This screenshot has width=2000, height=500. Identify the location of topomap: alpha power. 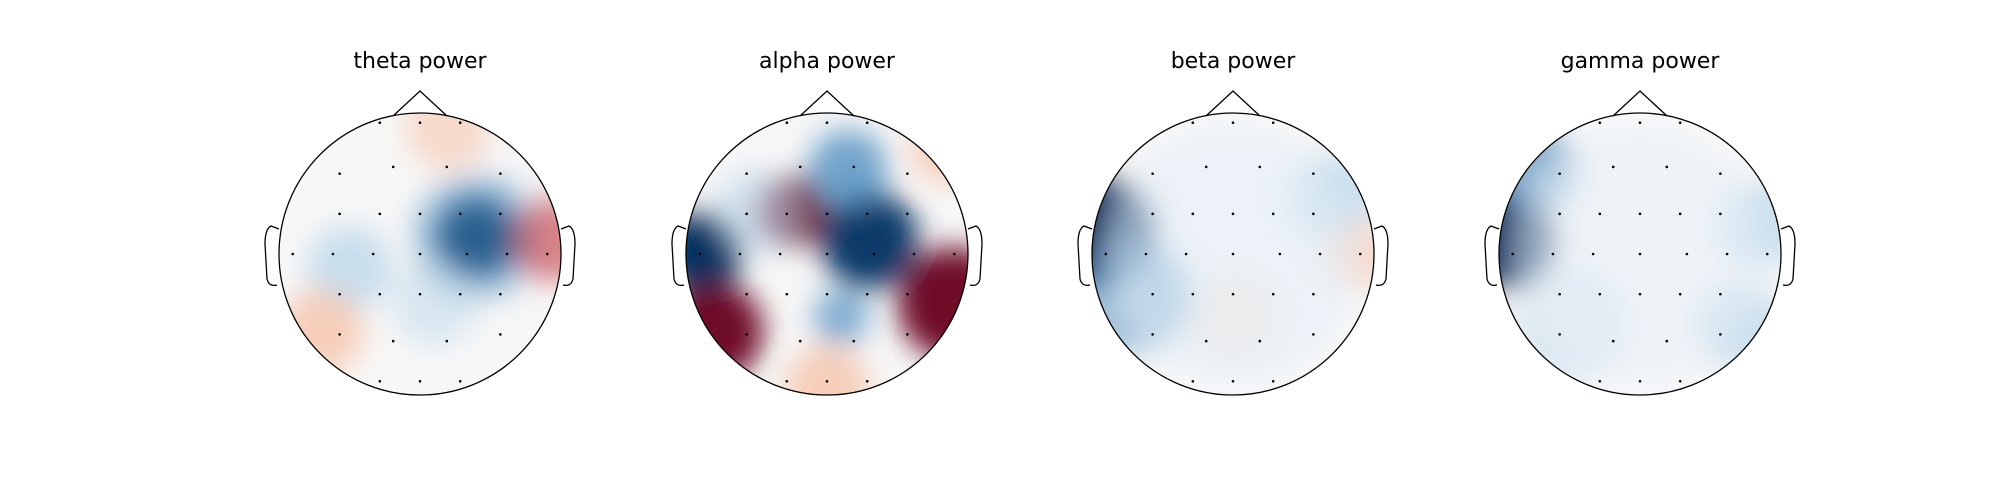
(827, 222).